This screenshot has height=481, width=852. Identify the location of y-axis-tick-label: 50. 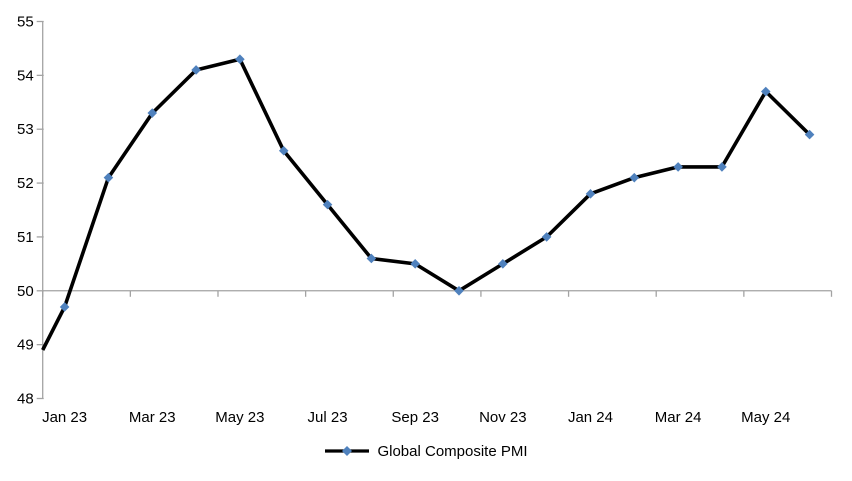
(25, 291).